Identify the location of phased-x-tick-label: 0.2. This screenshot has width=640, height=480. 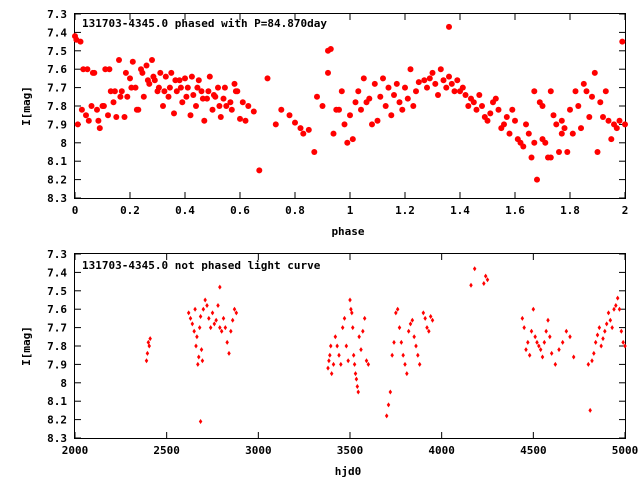
(130, 210).